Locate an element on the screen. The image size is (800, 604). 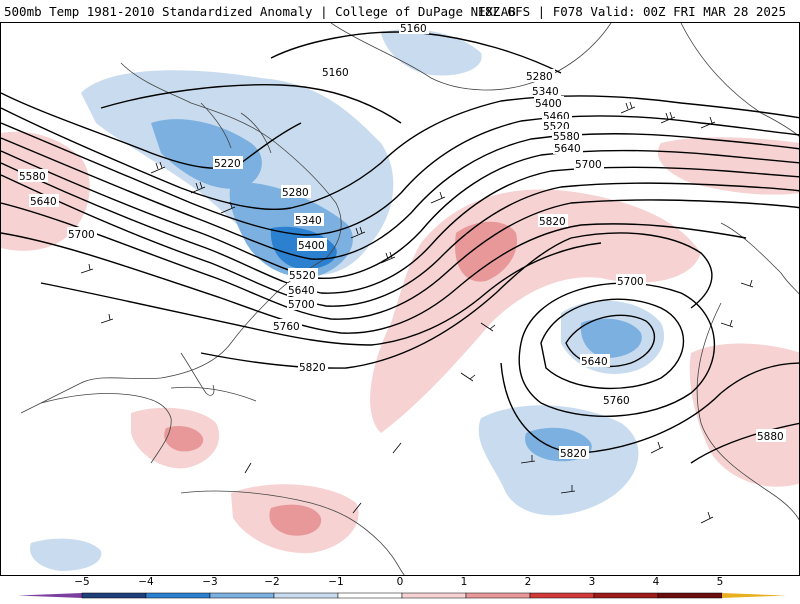
colorbar-tick-label: 5 is located at coordinates (720, 582).